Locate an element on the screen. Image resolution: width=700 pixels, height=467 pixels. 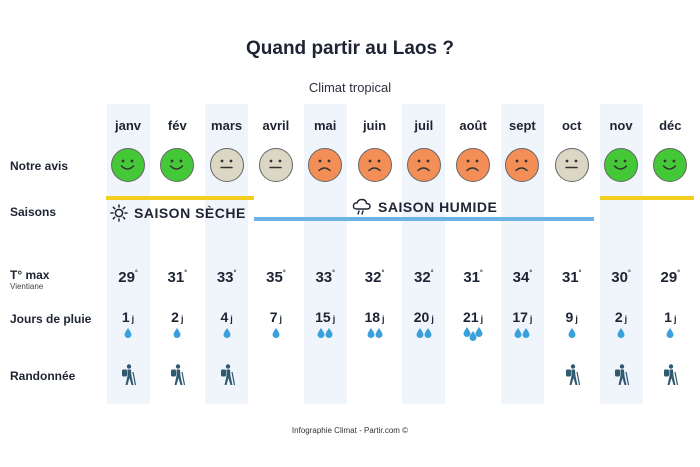
month-header: sept is located at coordinates (522, 125).